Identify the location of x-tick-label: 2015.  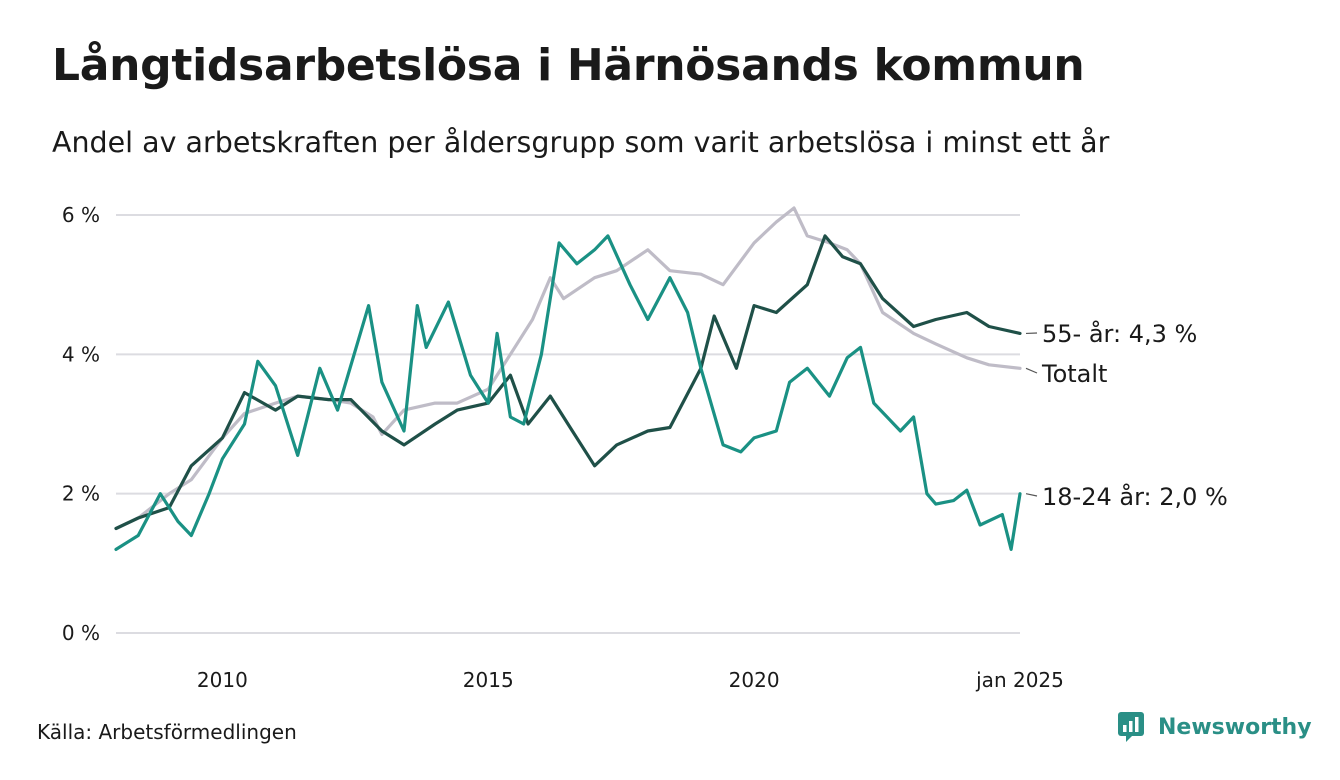
(488, 680).